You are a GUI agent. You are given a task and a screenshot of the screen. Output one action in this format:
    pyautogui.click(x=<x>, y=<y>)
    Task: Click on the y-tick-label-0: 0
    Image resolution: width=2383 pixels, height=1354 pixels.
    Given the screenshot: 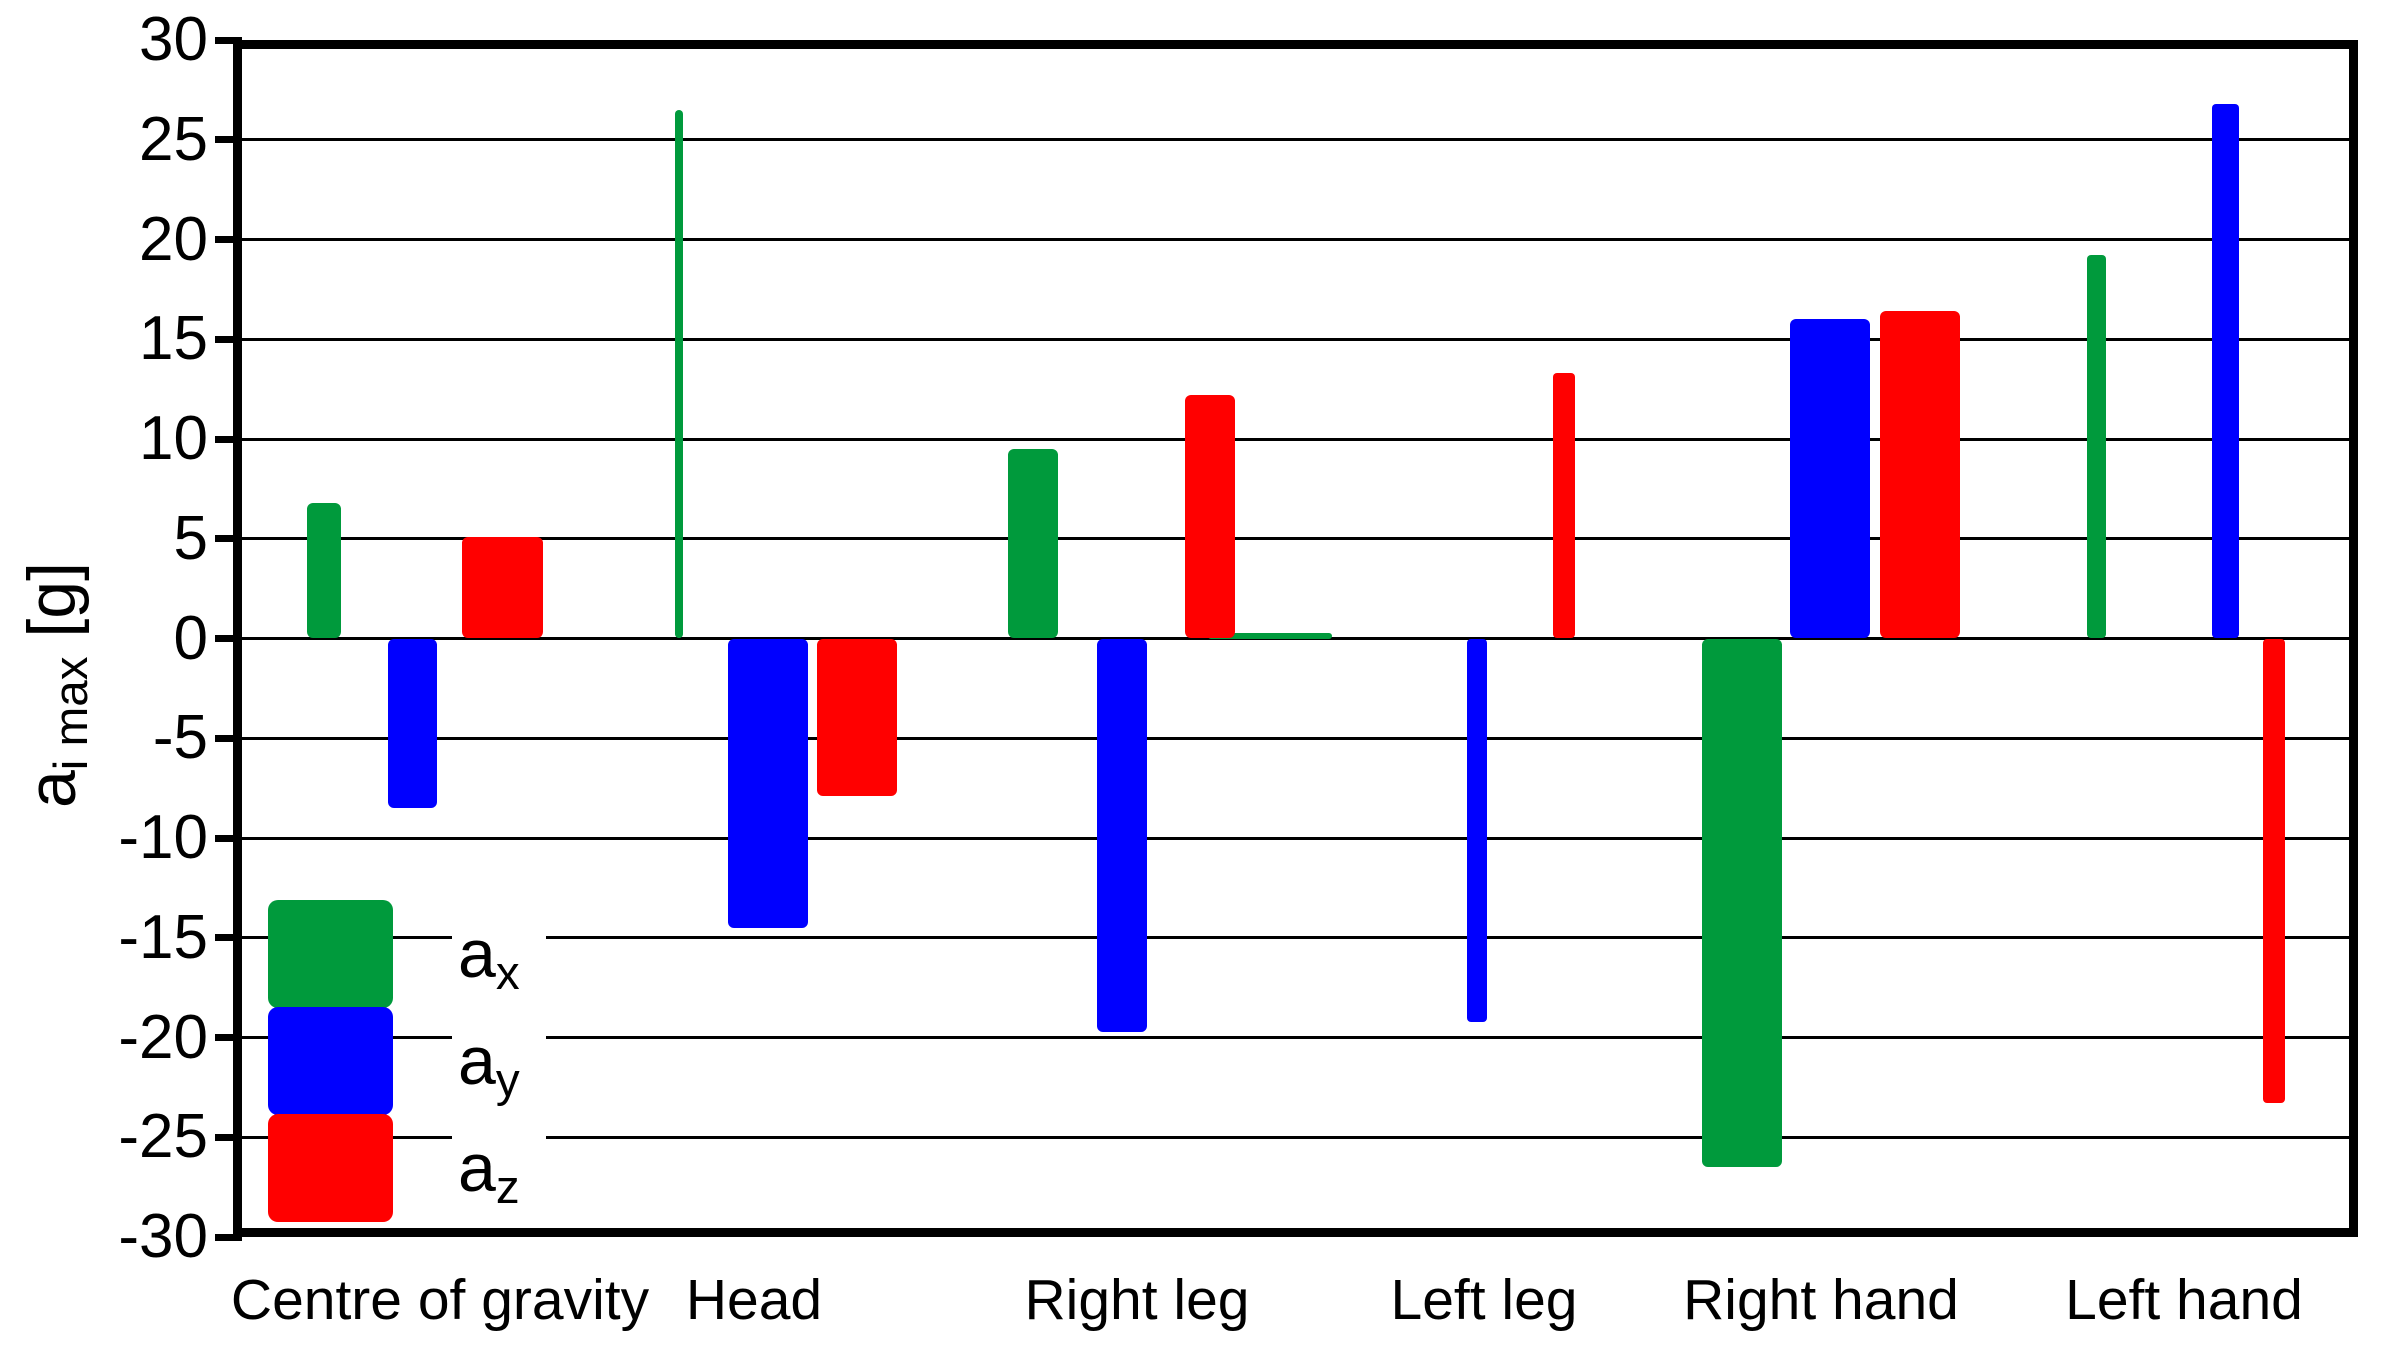 What is the action you would take?
    pyautogui.click(x=190, y=638)
    